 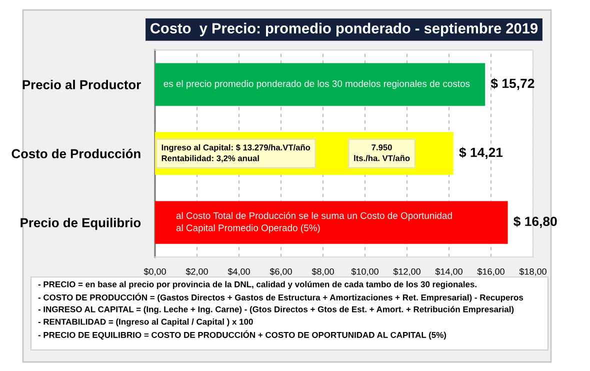 What do you see at coordinates (532, 272) in the screenshot?
I see `x-tick-label: $18,00` at bounding box center [532, 272].